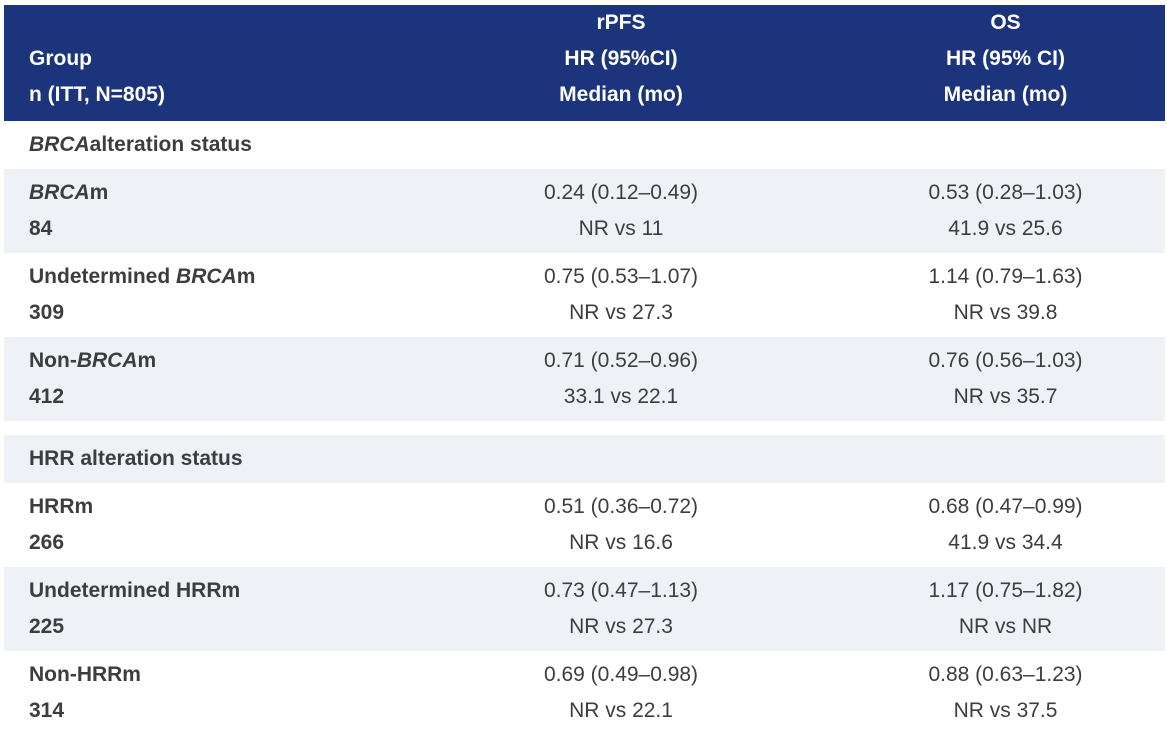  Describe the element at coordinates (1005, 276) in the screenshot. I see `os-hr: 1.14 (0.79–1.63)` at that location.